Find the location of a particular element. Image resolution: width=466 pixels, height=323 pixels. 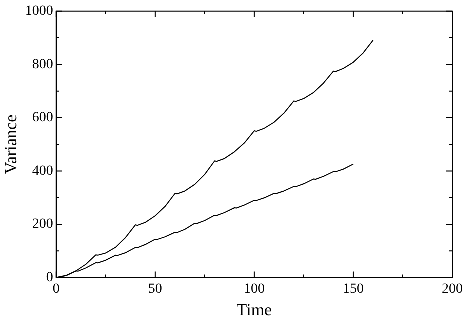

x-tick-label: 150 is located at coordinates (353, 289).